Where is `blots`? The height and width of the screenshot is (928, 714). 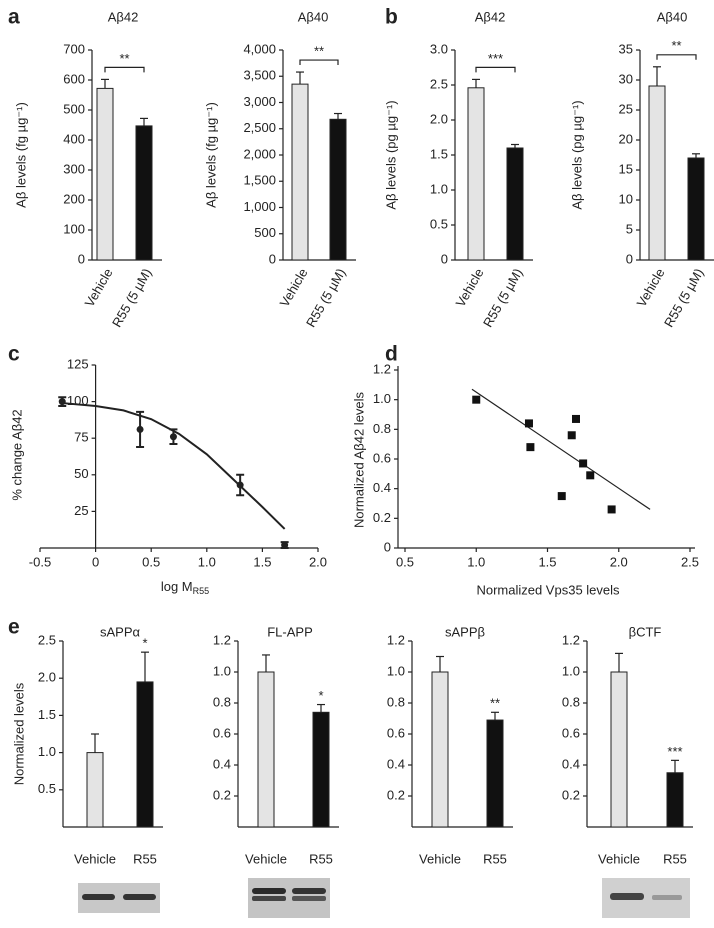
blots is located at coordinates (384, 898).